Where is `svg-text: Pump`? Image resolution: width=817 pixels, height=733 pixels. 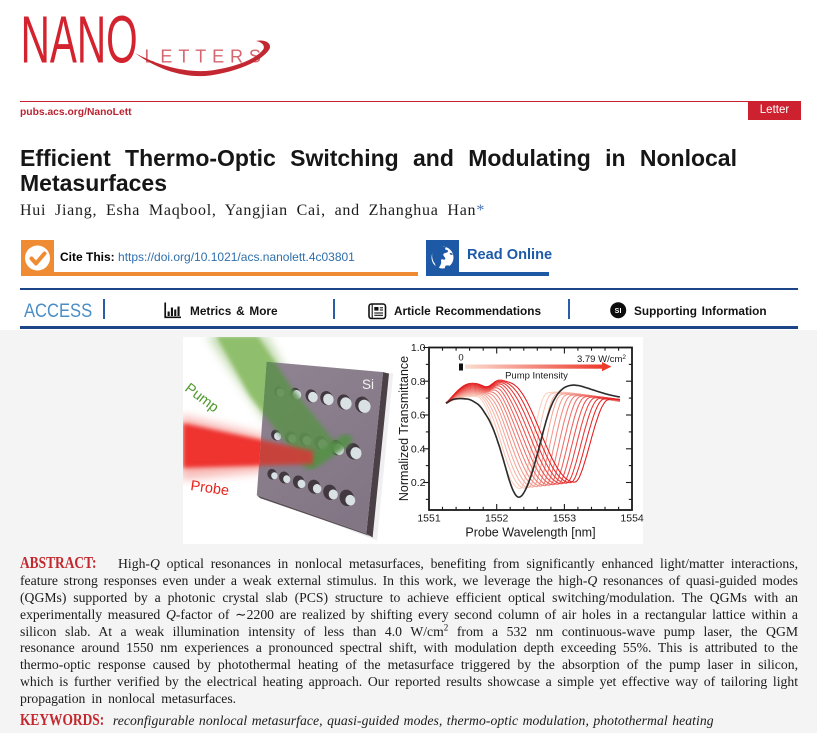
svg-text: Pump is located at coordinates (202, 398).